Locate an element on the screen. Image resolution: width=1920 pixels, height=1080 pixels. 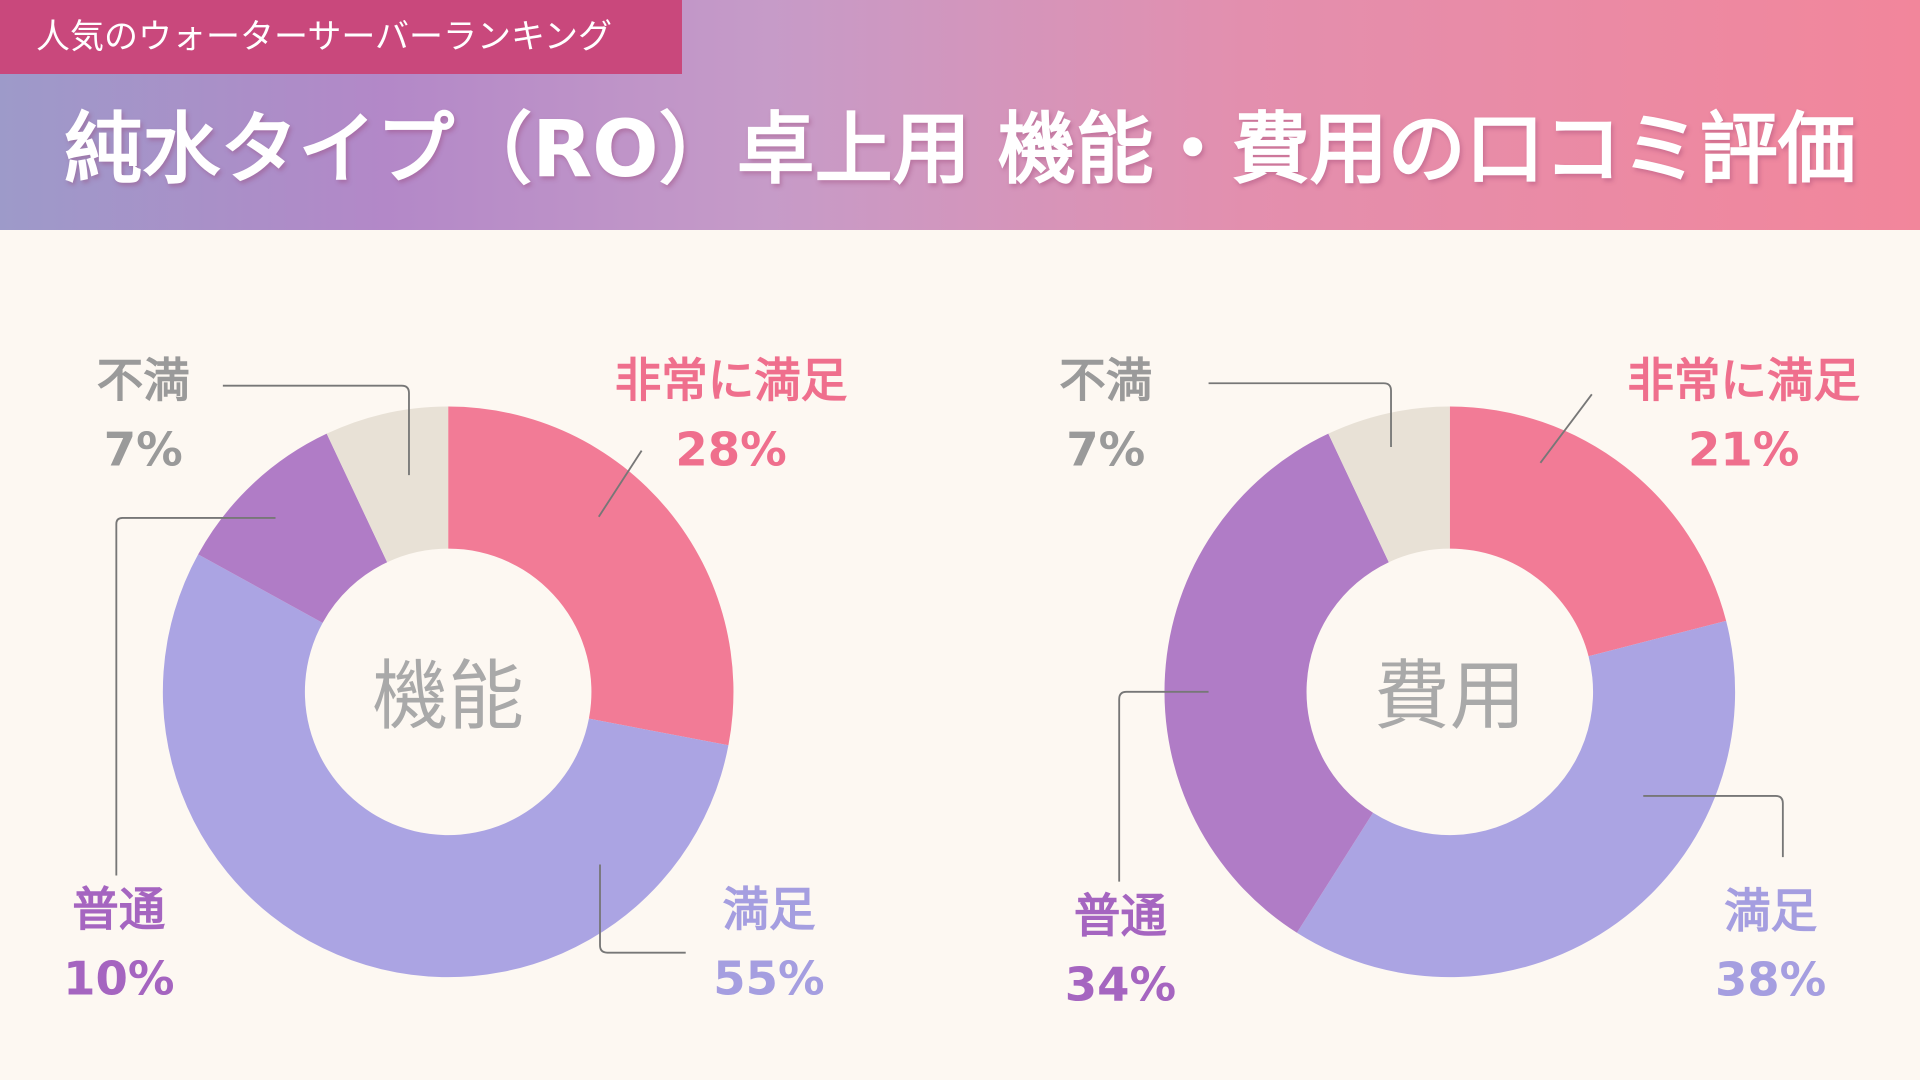
percent-label: 21% is located at coordinates (1743, 449).